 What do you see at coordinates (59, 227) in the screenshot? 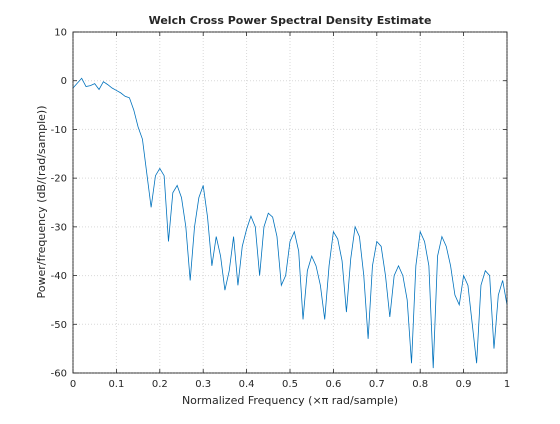
I see `y-tick-label: -30` at bounding box center [59, 227].